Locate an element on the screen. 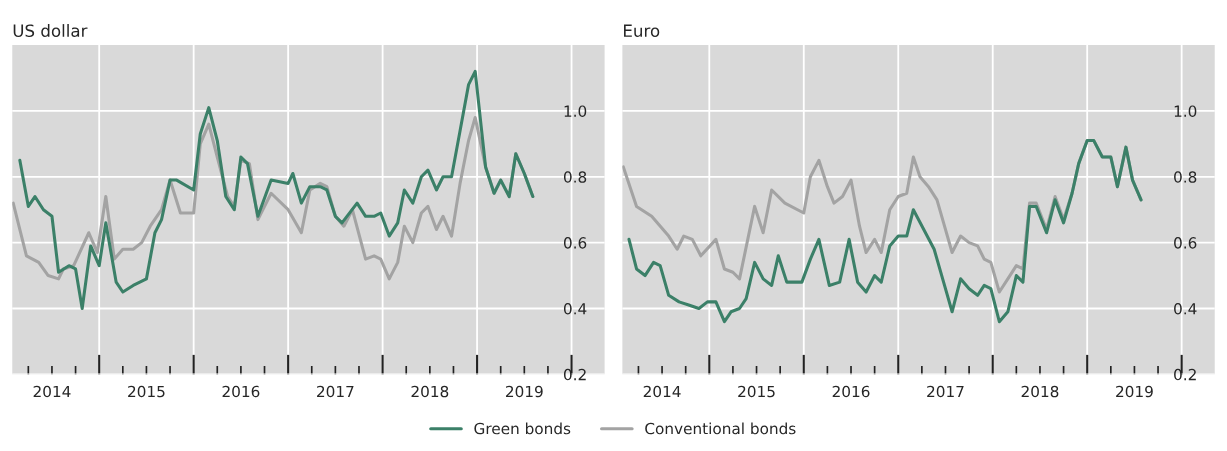 The width and height of the screenshot is (1227, 451). legend-label: Conventional bonds is located at coordinates (720, 428).